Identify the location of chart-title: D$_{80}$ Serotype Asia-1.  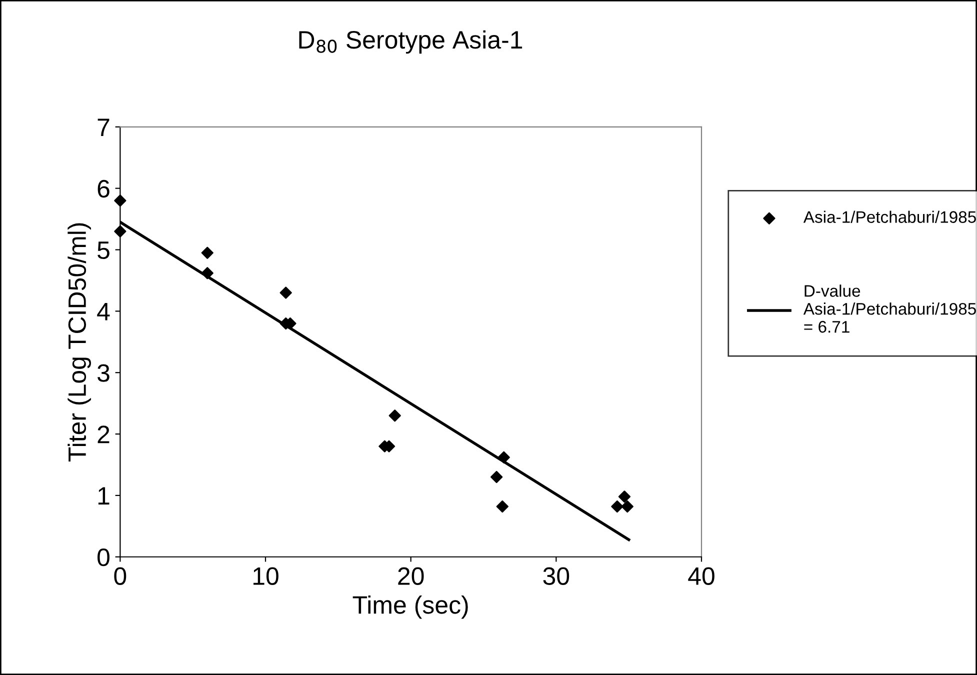
(410, 42).